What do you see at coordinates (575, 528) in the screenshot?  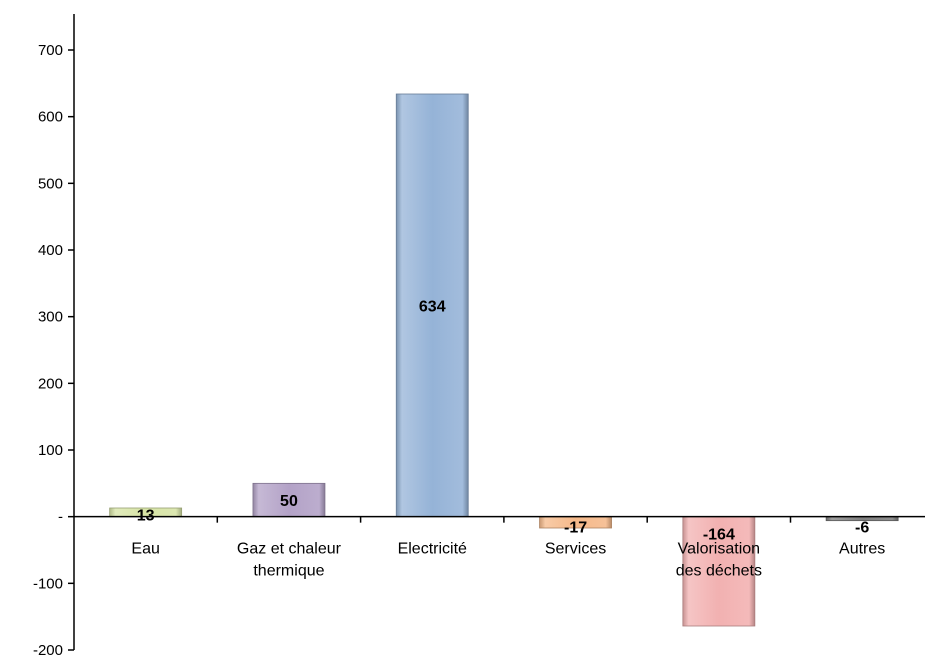 I see `data-label: -17` at bounding box center [575, 528].